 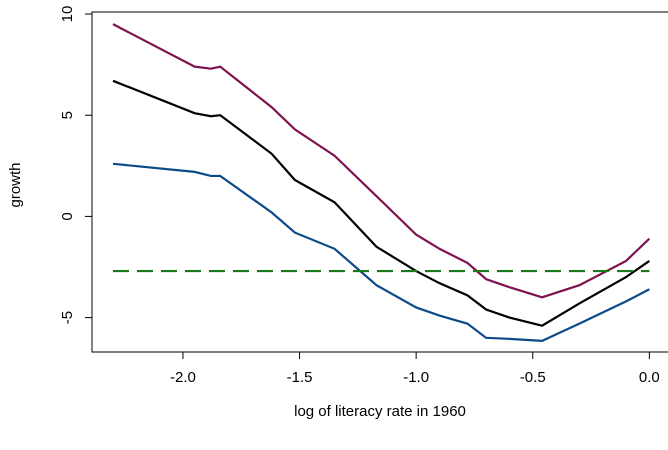 What do you see at coordinates (380, 411) in the screenshot?
I see `x-axis-label: log of literacy rate in 1960` at bounding box center [380, 411].